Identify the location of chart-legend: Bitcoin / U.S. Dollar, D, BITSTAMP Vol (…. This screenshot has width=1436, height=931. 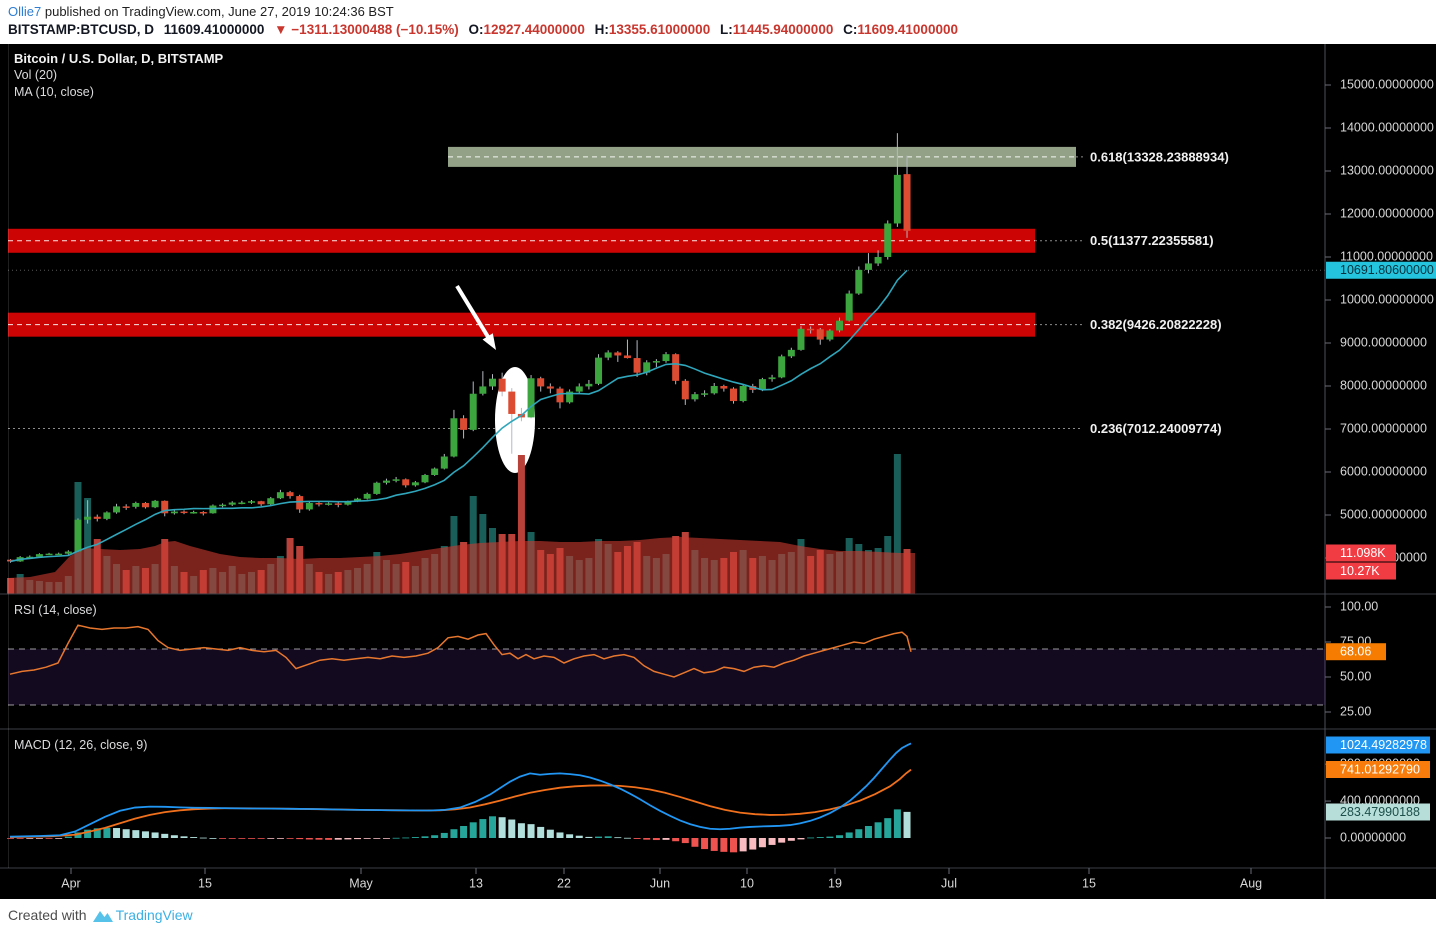
(118, 75).